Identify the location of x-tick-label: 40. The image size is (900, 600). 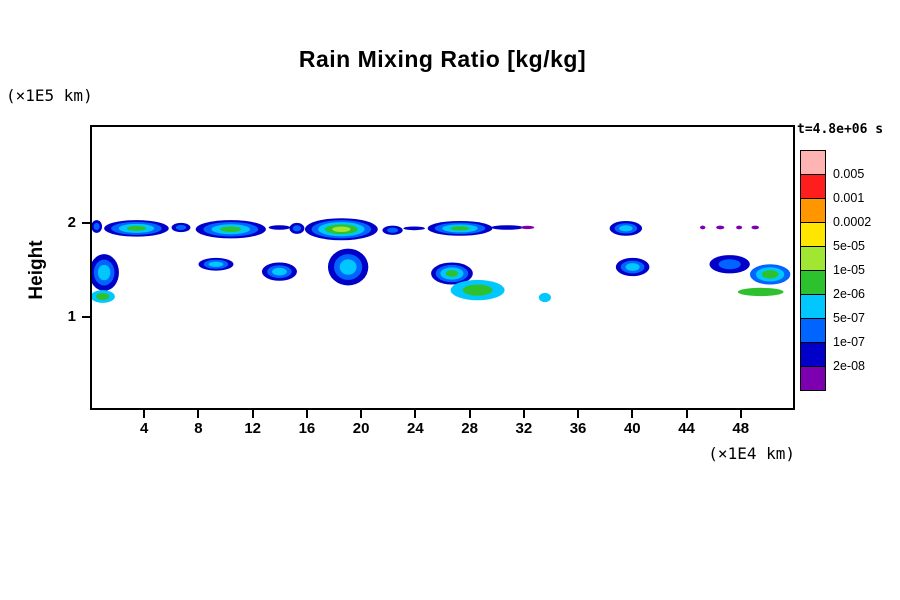
(632, 428).